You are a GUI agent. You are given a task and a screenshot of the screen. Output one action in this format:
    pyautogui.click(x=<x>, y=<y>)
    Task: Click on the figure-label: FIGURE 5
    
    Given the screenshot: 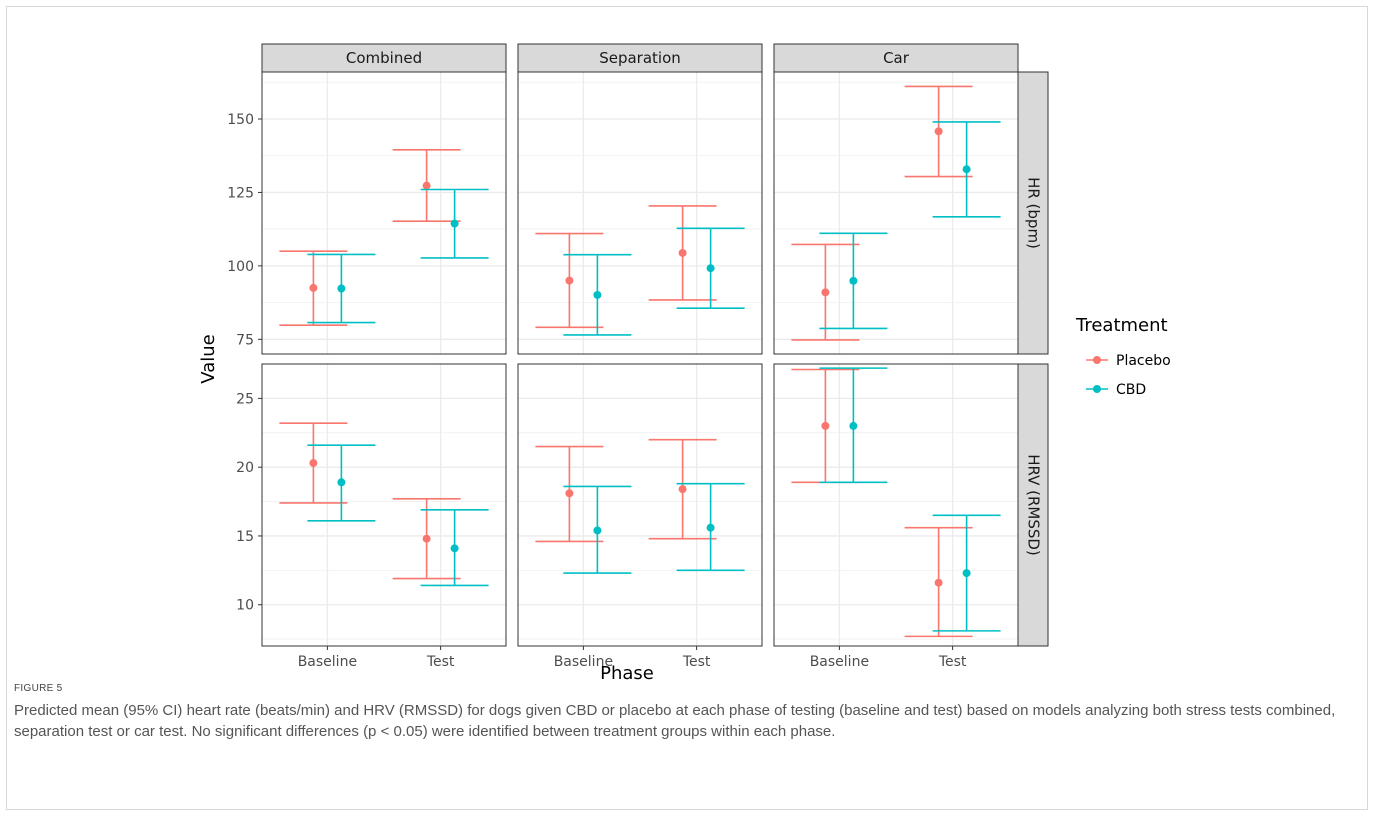 What is the action you would take?
    pyautogui.click(x=38, y=688)
    